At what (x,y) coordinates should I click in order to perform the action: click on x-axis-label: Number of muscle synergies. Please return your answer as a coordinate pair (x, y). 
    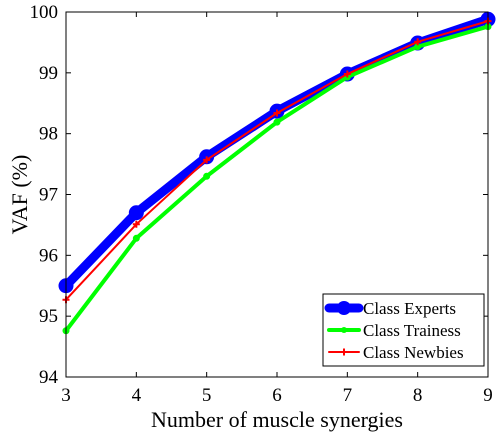
    Looking at the image, I should click on (277, 419).